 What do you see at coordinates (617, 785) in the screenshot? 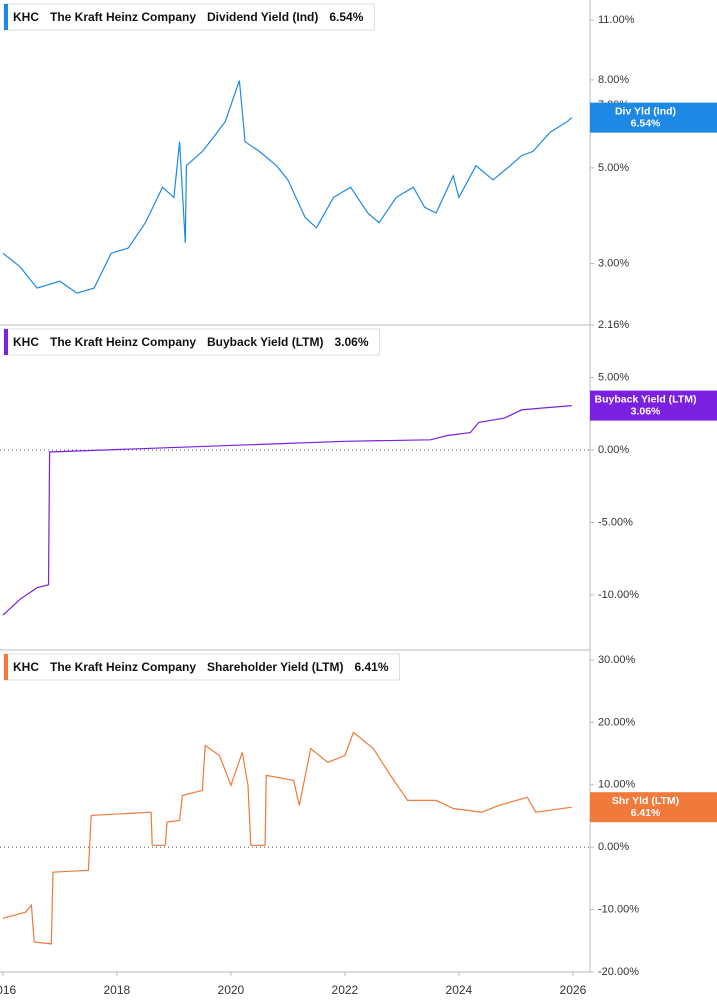
I see `y-tick-label: 10.00%` at bounding box center [617, 785].